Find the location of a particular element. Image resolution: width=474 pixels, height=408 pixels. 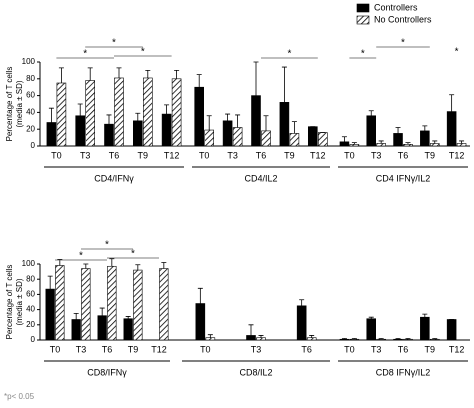

y-axis-label: (media ± SD) is located at coordinates (19, 301).